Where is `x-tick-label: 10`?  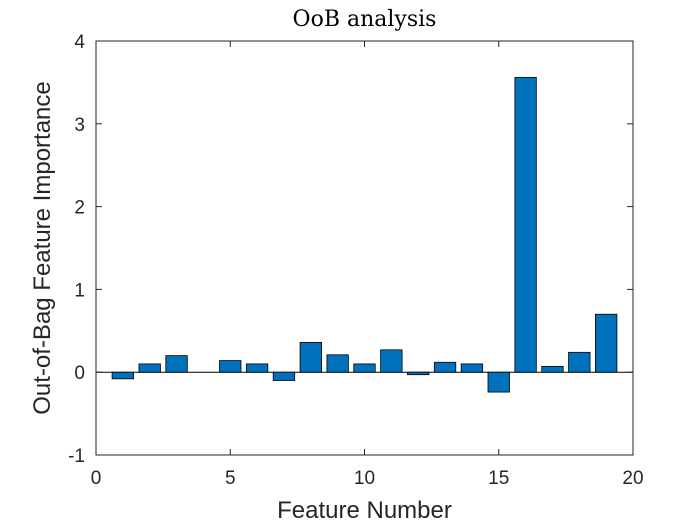
x-tick-label: 10 is located at coordinates (364, 478).